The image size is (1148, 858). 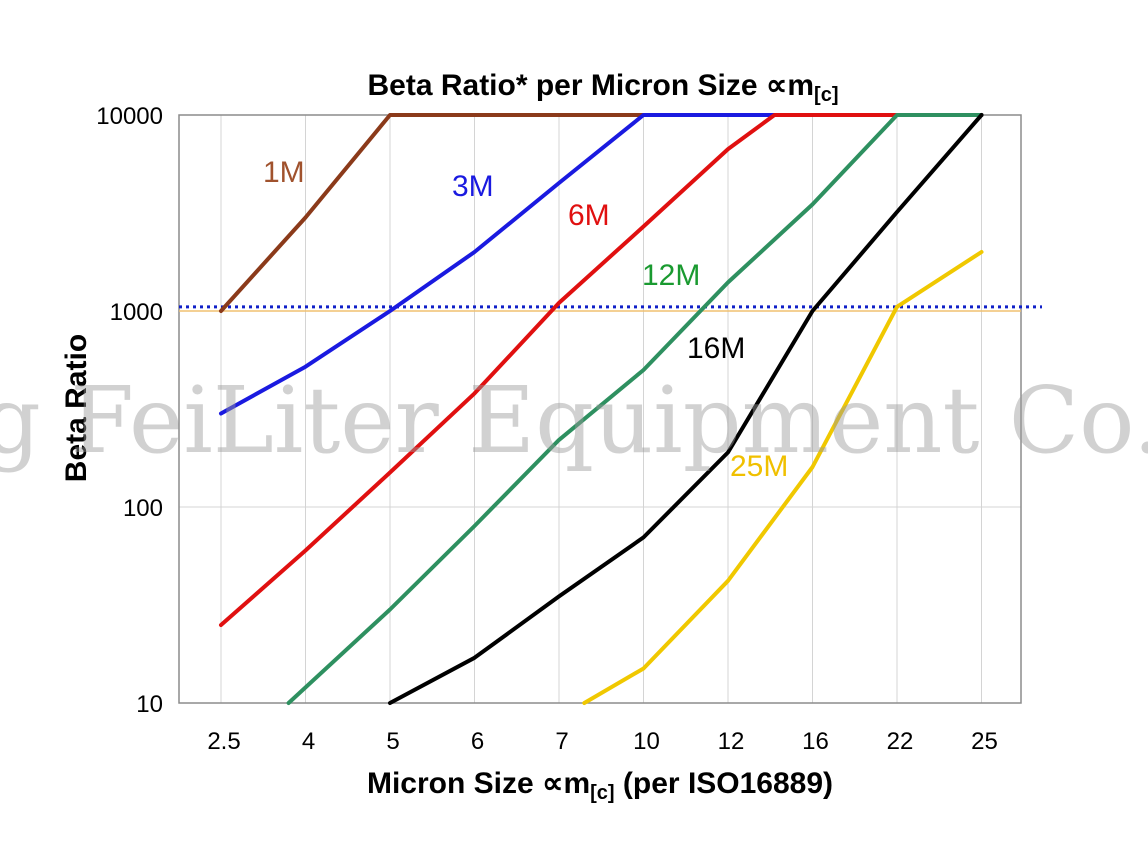 What do you see at coordinates (589, 215) in the screenshot?
I see `series-label-6m: 6M` at bounding box center [589, 215].